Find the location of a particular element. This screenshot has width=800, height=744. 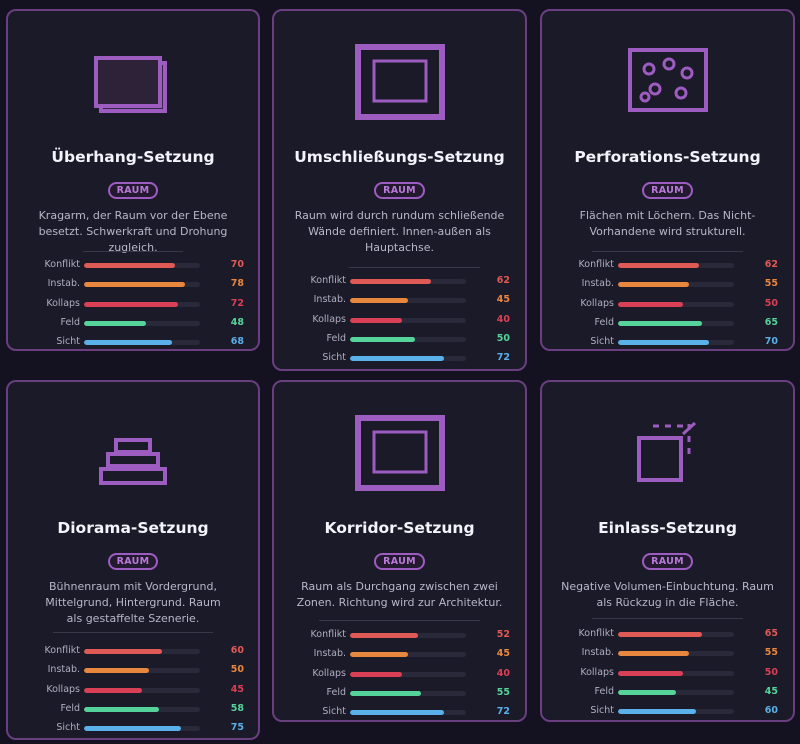

card-title: Diorama-Setzung is located at coordinates (133, 528).